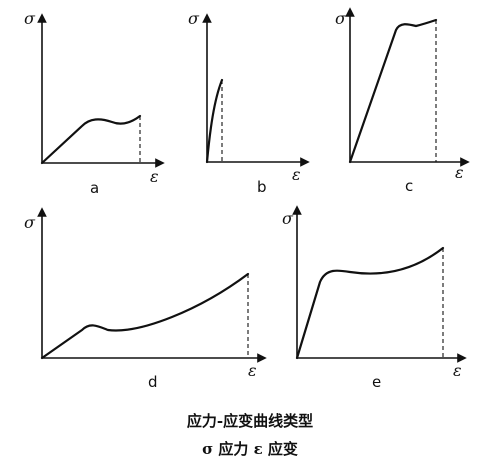  I want to click on panel-a-curve, so click(91, 139).